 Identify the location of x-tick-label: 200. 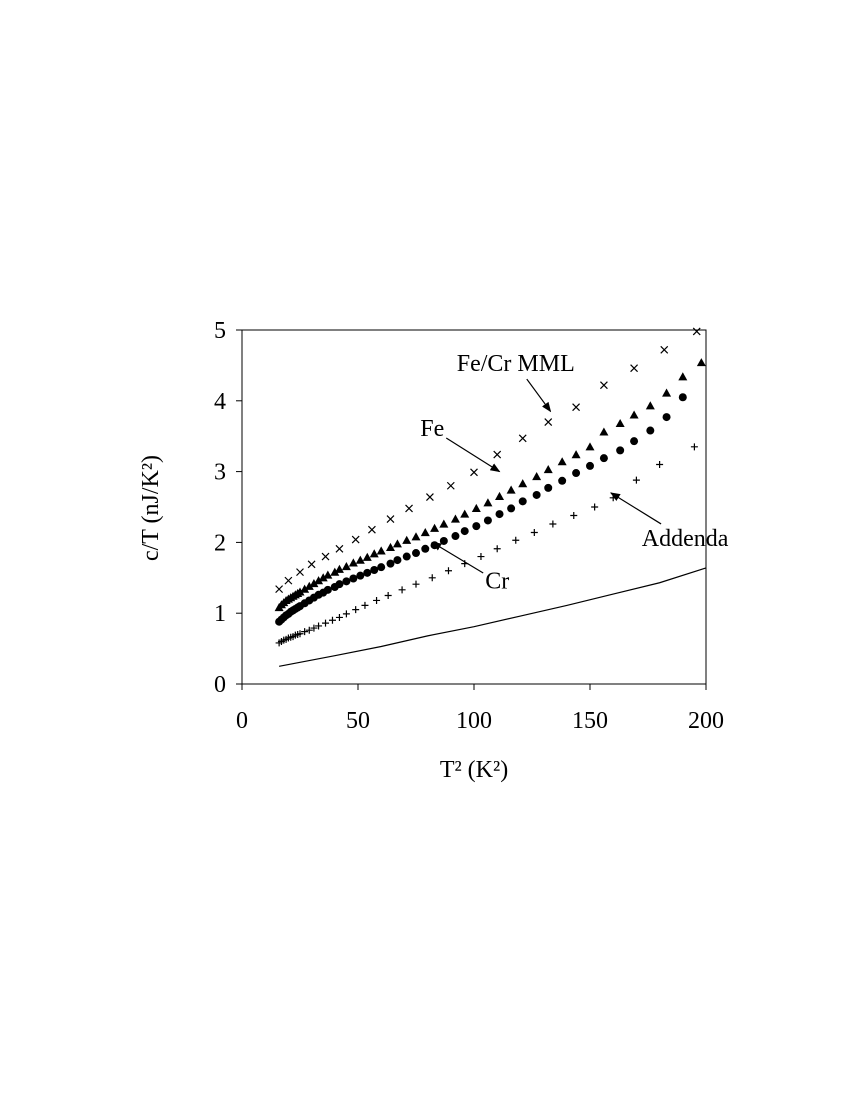
(706, 721).